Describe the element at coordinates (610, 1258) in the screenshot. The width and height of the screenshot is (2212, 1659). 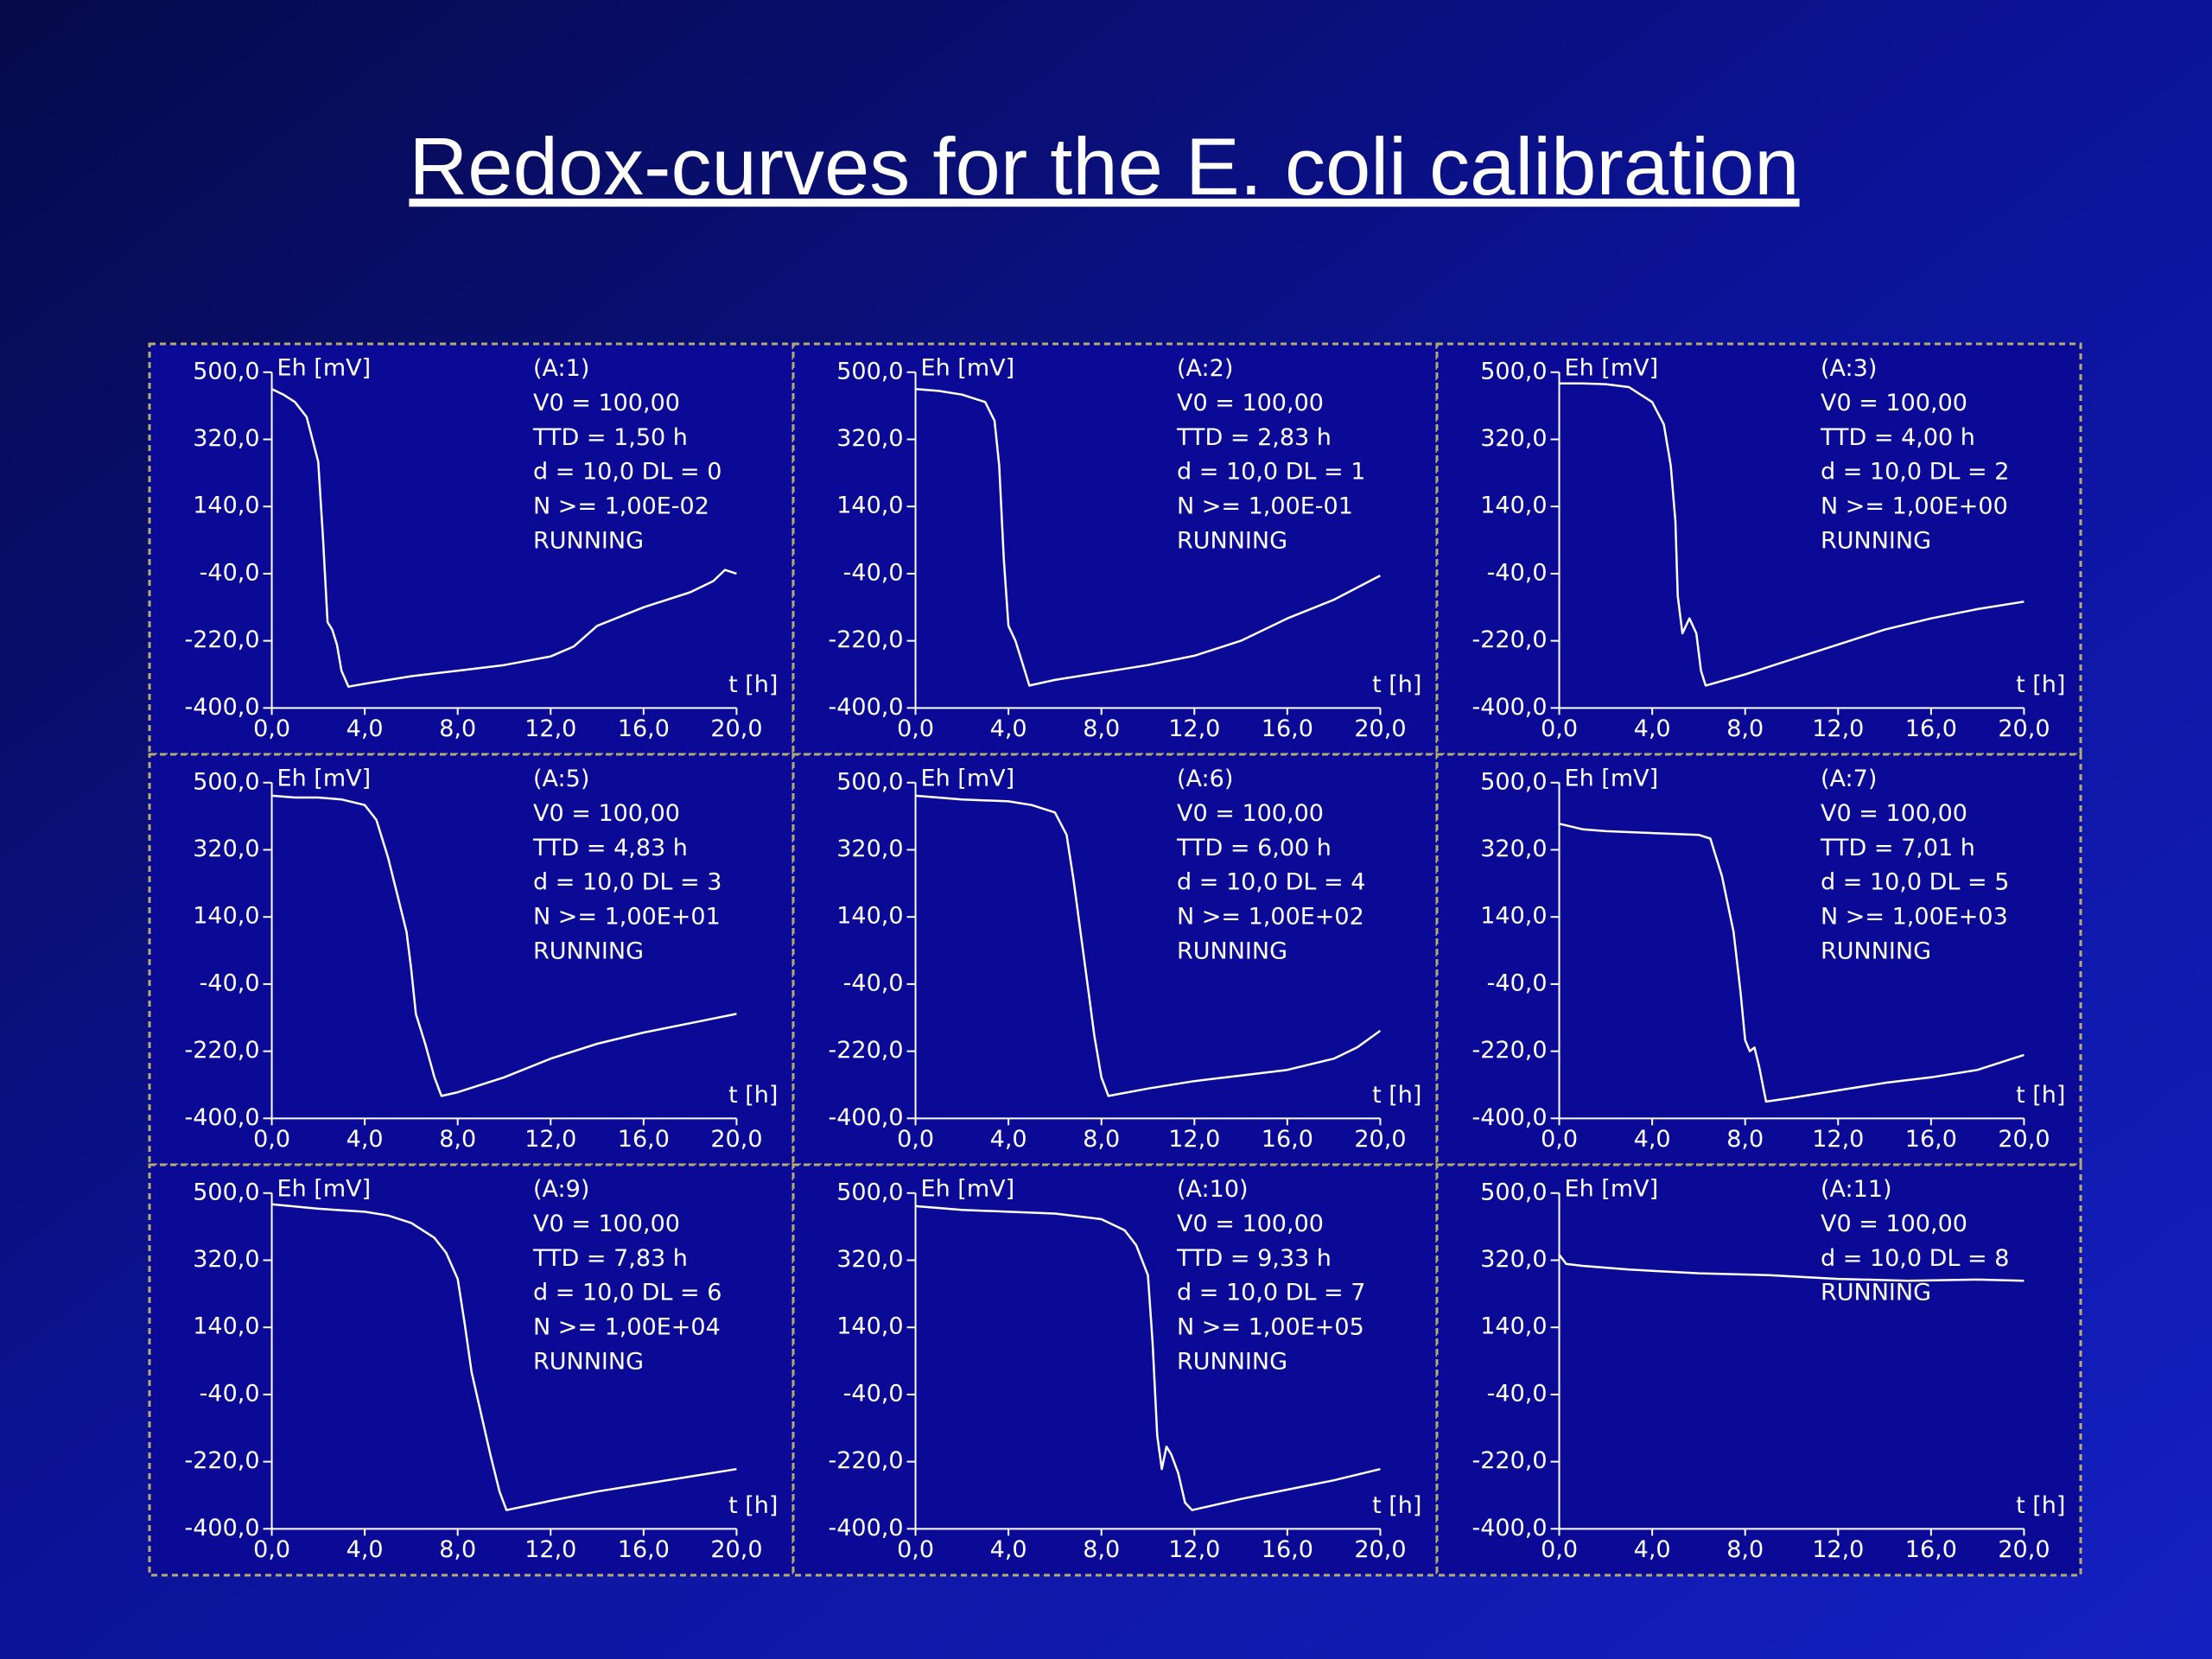
I see `annotation: TTD = 7,83 h` at that location.